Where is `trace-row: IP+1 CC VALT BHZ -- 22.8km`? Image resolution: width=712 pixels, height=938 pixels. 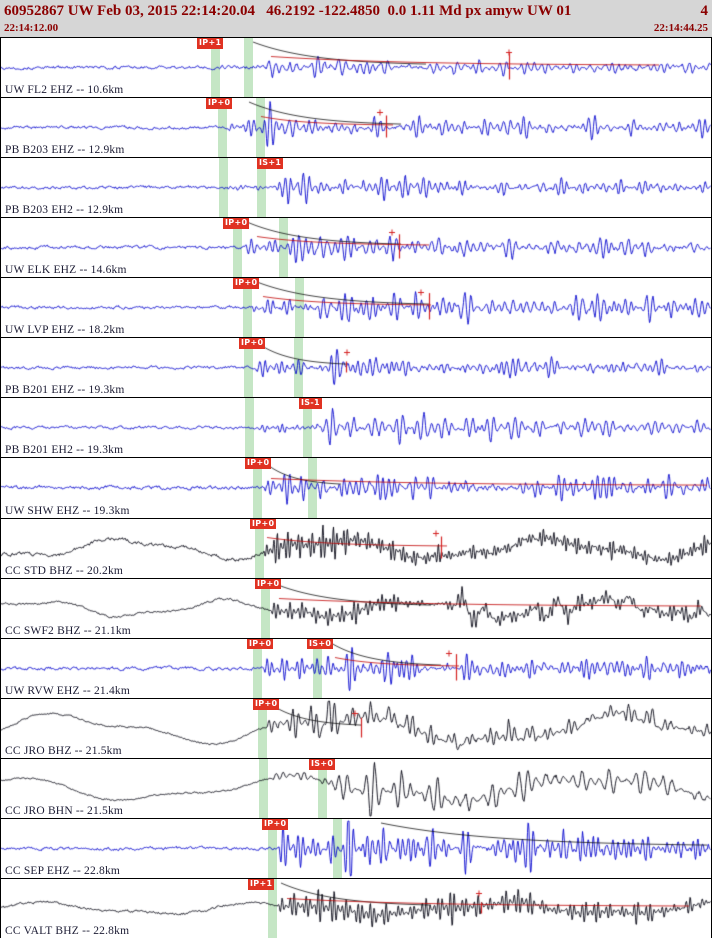
trace-row: IP+1 CC VALT BHZ -- 22.8km is located at coordinates (356, 908).